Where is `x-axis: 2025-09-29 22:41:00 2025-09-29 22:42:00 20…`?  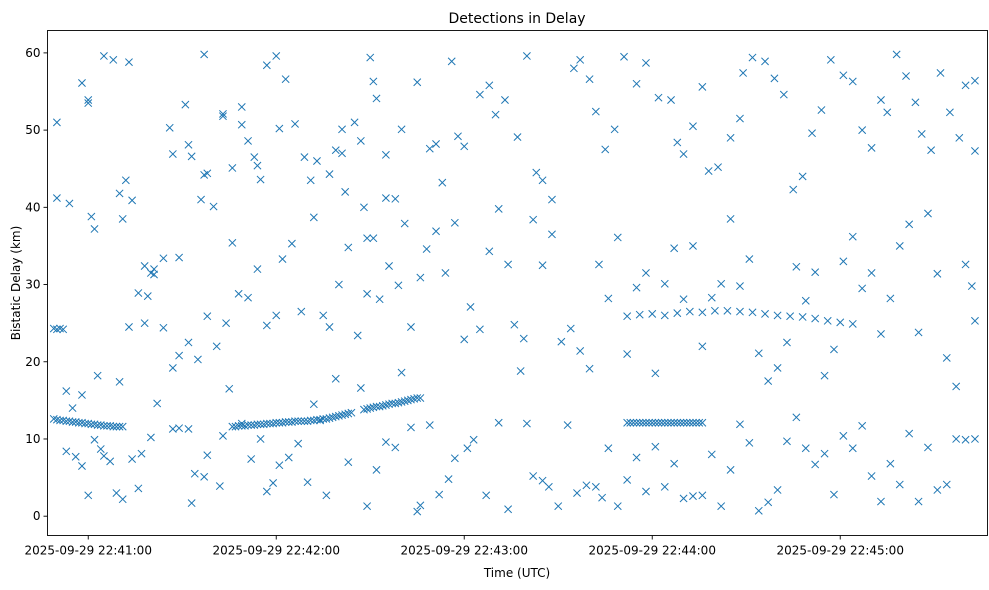
x-axis: 2025-09-29 22:41:00 2025-09-29 22:42:00 20… is located at coordinates (464, 546).